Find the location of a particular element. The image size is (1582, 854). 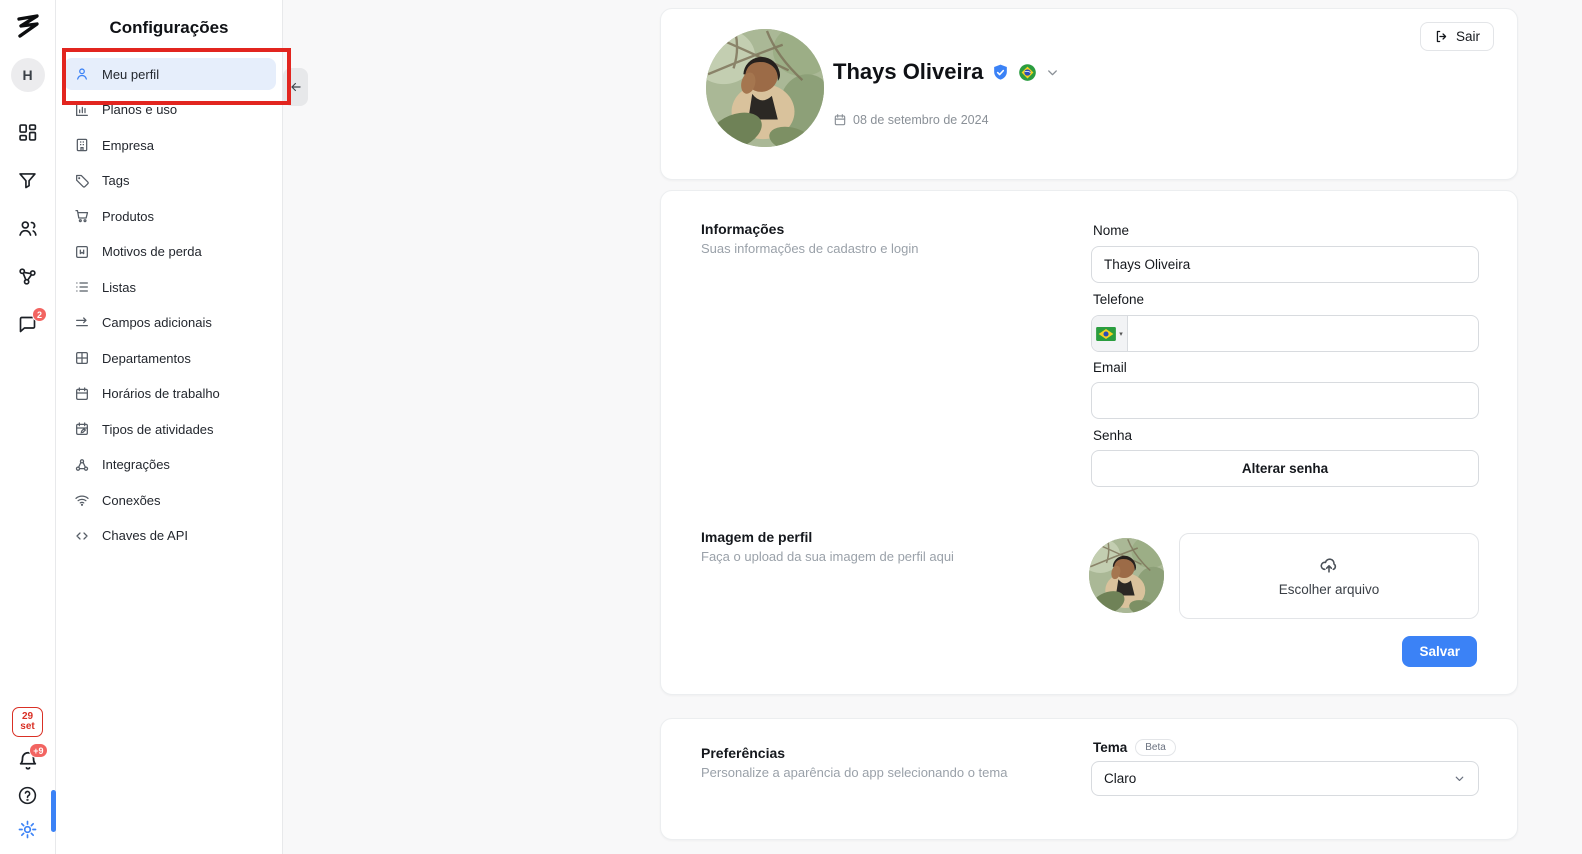

sidebar-item-label: Produtos is located at coordinates (128, 216).